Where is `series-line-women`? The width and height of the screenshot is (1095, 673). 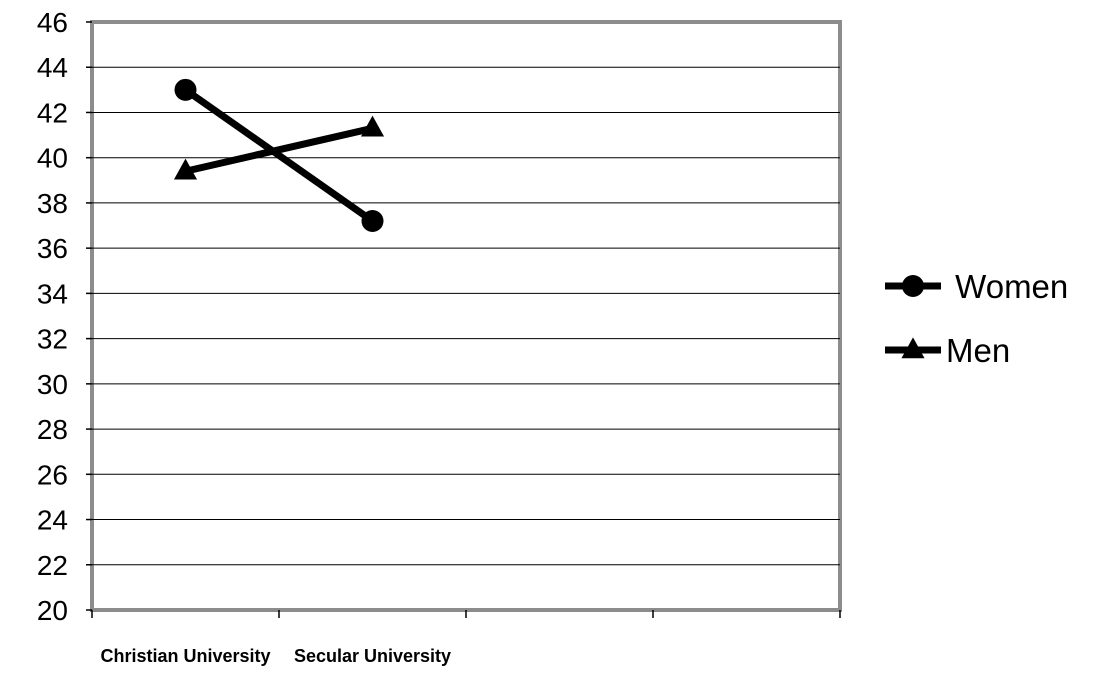 series-line-women is located at coordinates (279, 155).